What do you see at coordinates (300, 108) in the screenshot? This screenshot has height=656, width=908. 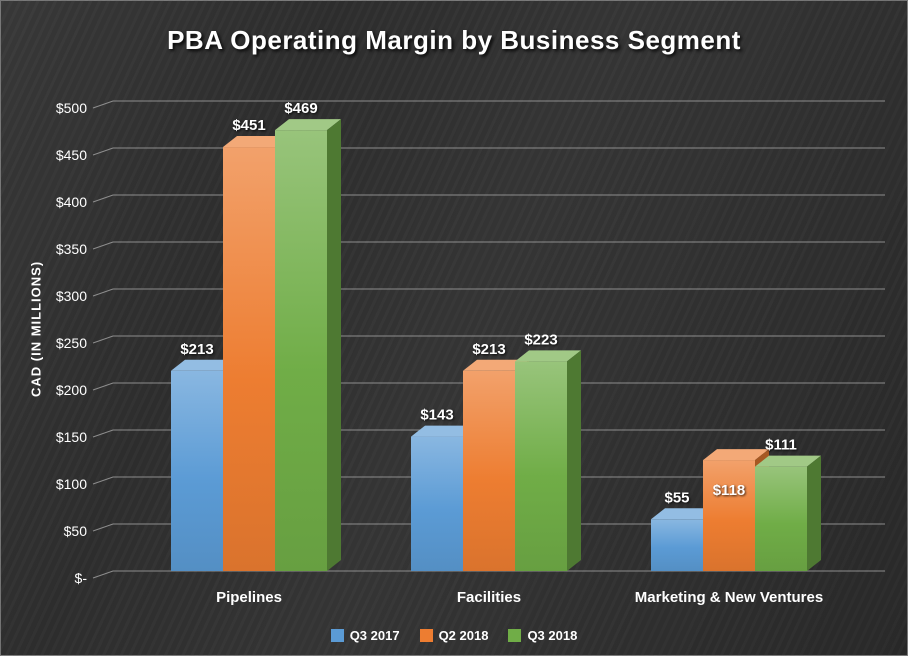 I see `data-label-q3-2018-pipelines: $469` at bounding box center [300, 108].